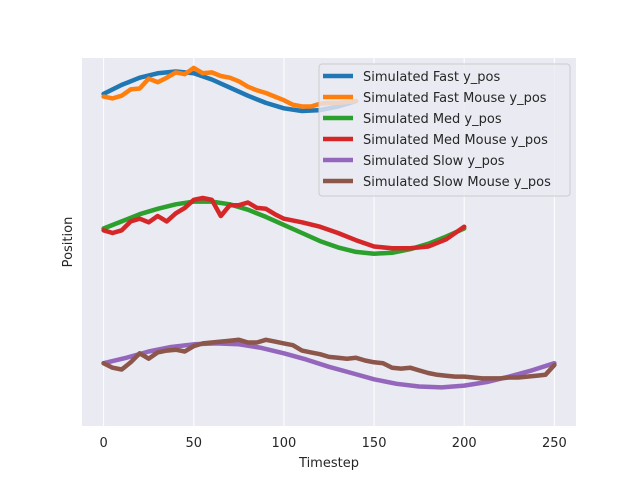  I want to click on x-tick-label: 200, so click(464, 443).